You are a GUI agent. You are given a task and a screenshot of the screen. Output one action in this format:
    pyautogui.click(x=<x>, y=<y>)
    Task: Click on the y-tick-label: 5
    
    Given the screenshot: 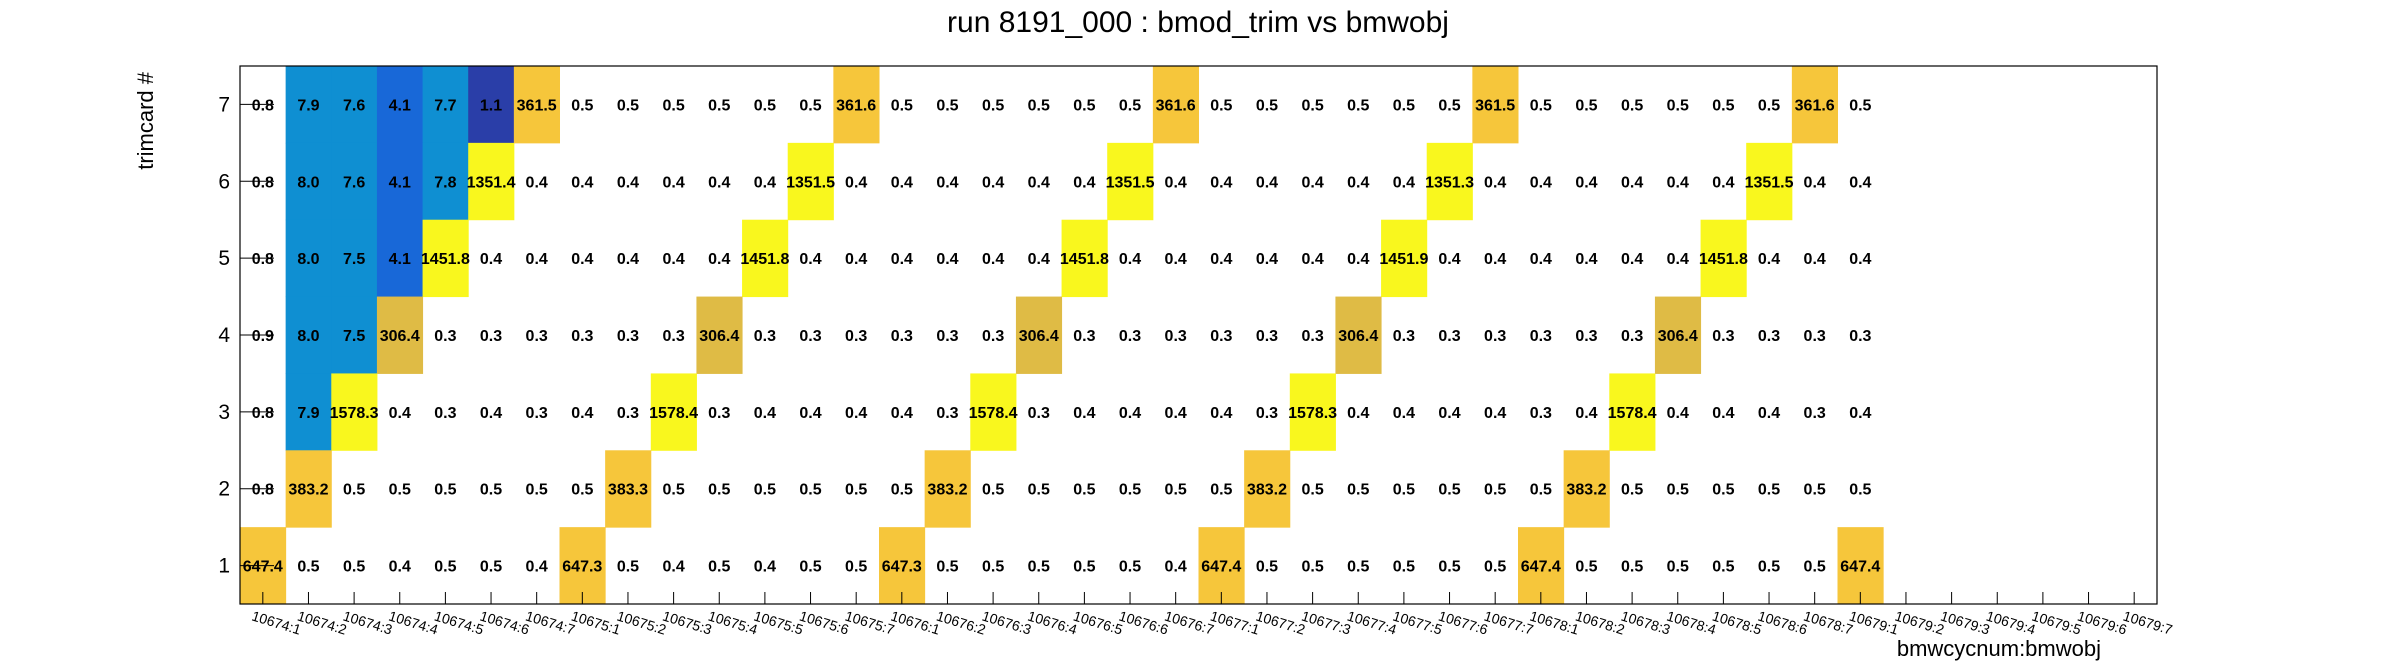 What is the action you would take?
    pyautogui.click(x=224, y=258)
    